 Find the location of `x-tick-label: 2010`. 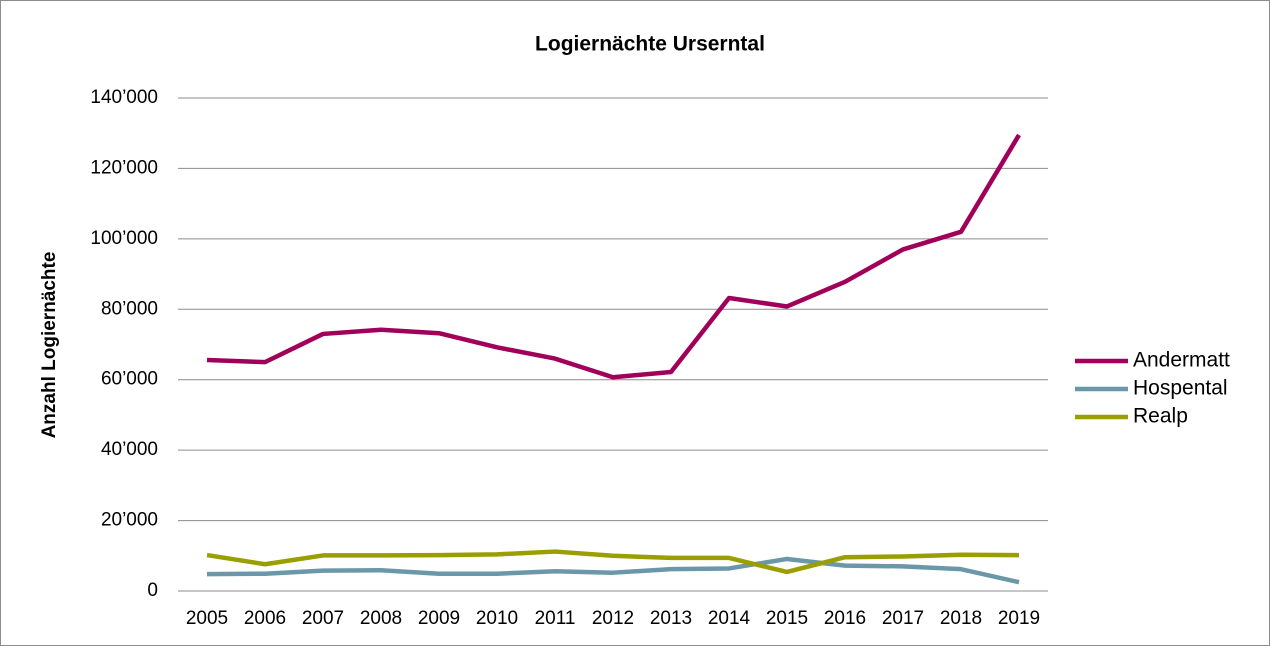

x-tick-label: 2010 is located at coordinates (497, 618).